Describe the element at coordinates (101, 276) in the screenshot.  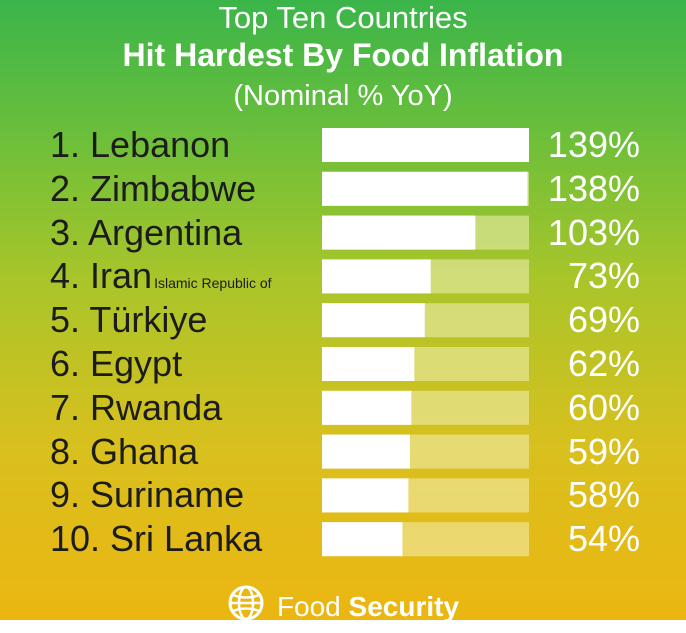
I see `category-label-text: 4. Iran` at that location.